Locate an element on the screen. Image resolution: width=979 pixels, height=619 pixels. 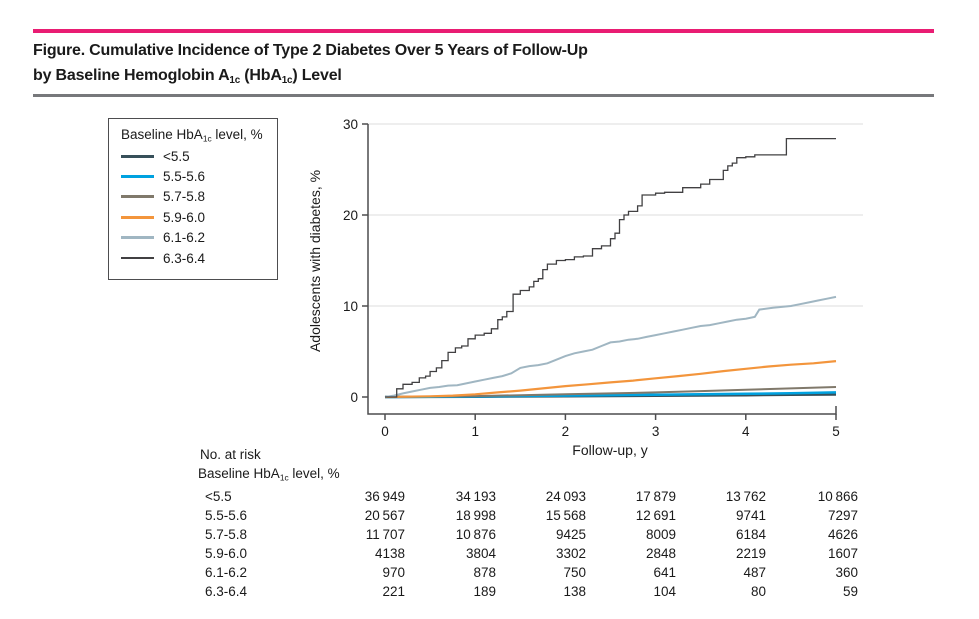
legend-item-label: 5.7-5.8 is located at coordinates (184, 197).